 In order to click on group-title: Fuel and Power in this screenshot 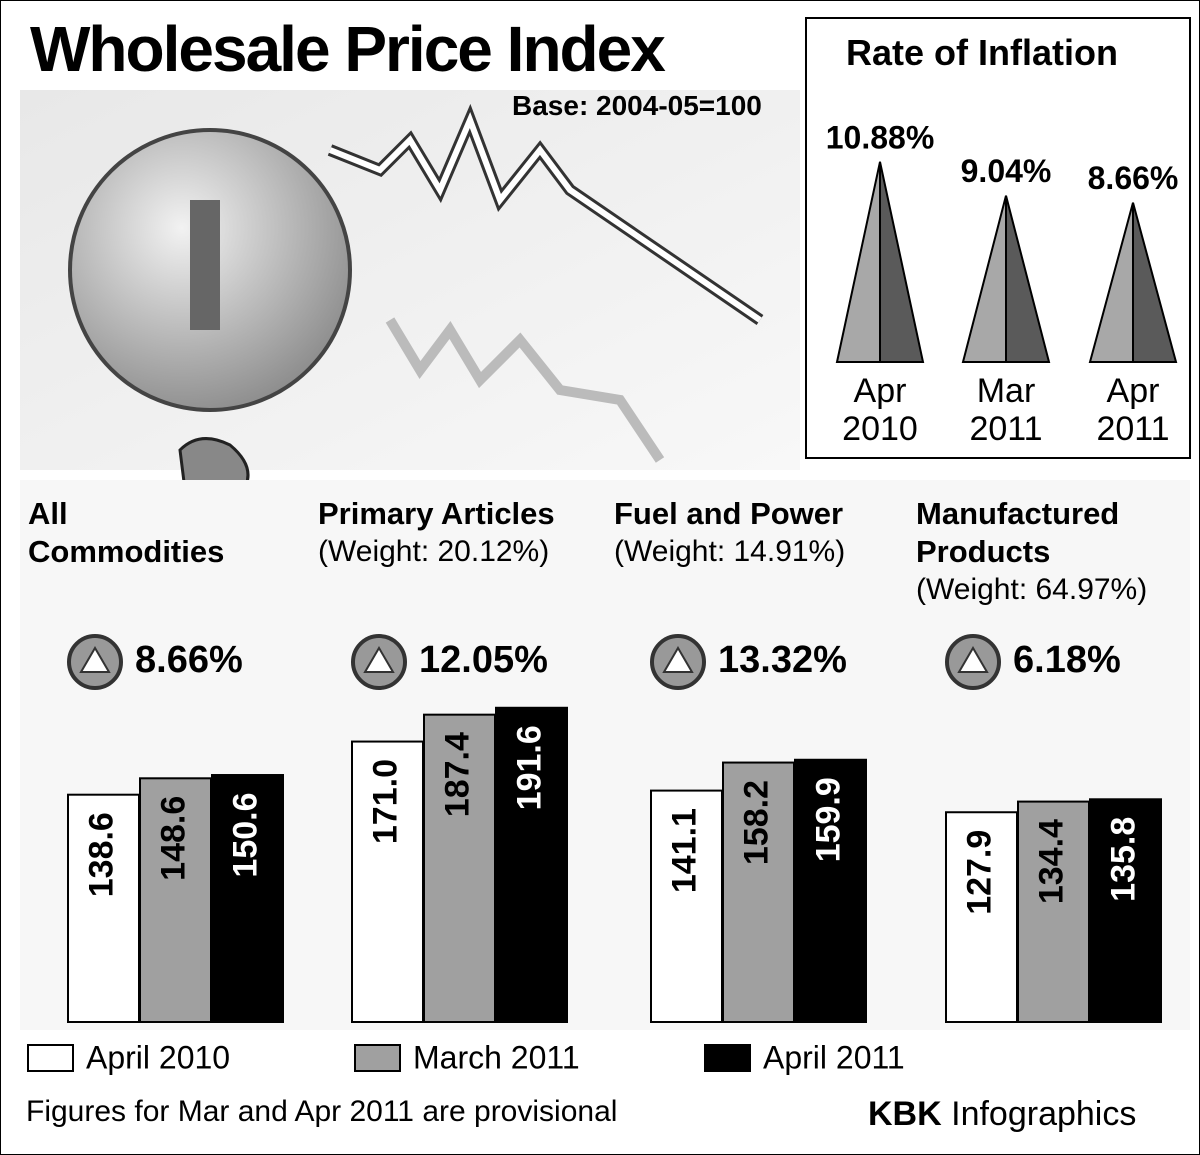, I will do `click(729, 513)`.